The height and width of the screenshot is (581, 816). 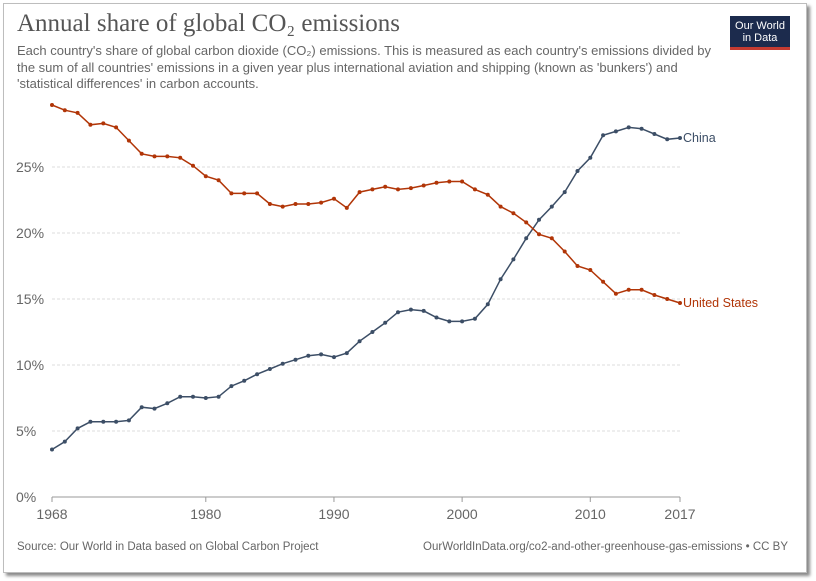 What do you see at coordinates (333, 514) in the screenshot?
I see `x-tick-label: 1990` at bounding box center [333, 514].